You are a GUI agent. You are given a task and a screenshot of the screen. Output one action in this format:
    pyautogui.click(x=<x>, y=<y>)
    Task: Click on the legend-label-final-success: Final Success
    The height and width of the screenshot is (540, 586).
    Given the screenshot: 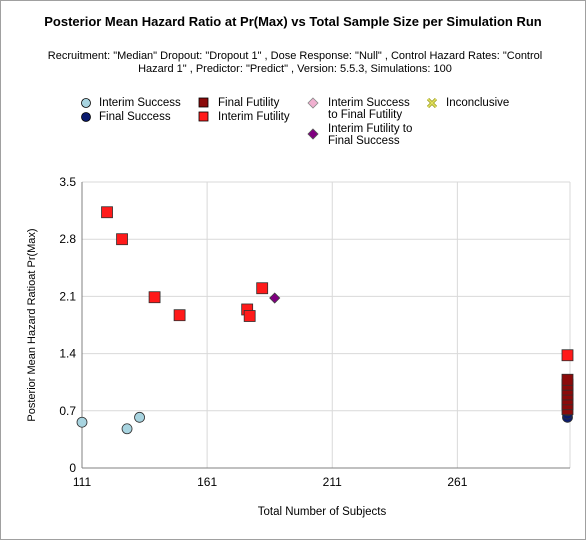 What is the action you would take?
    pyautogui.click(x=135, y=117)
    